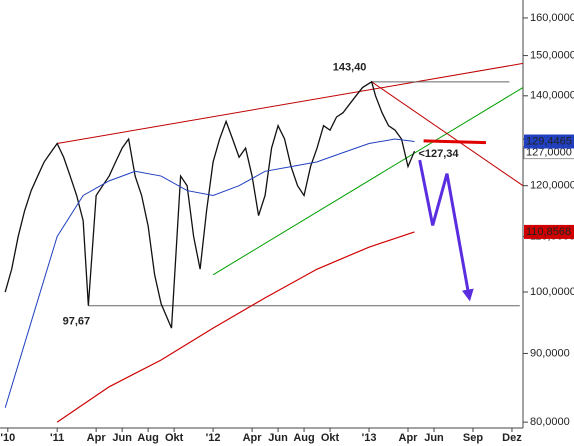  Describe the element at coordinates (552, 292) in the screenshot. I see `y-tick-label: 100,0000` at that location.